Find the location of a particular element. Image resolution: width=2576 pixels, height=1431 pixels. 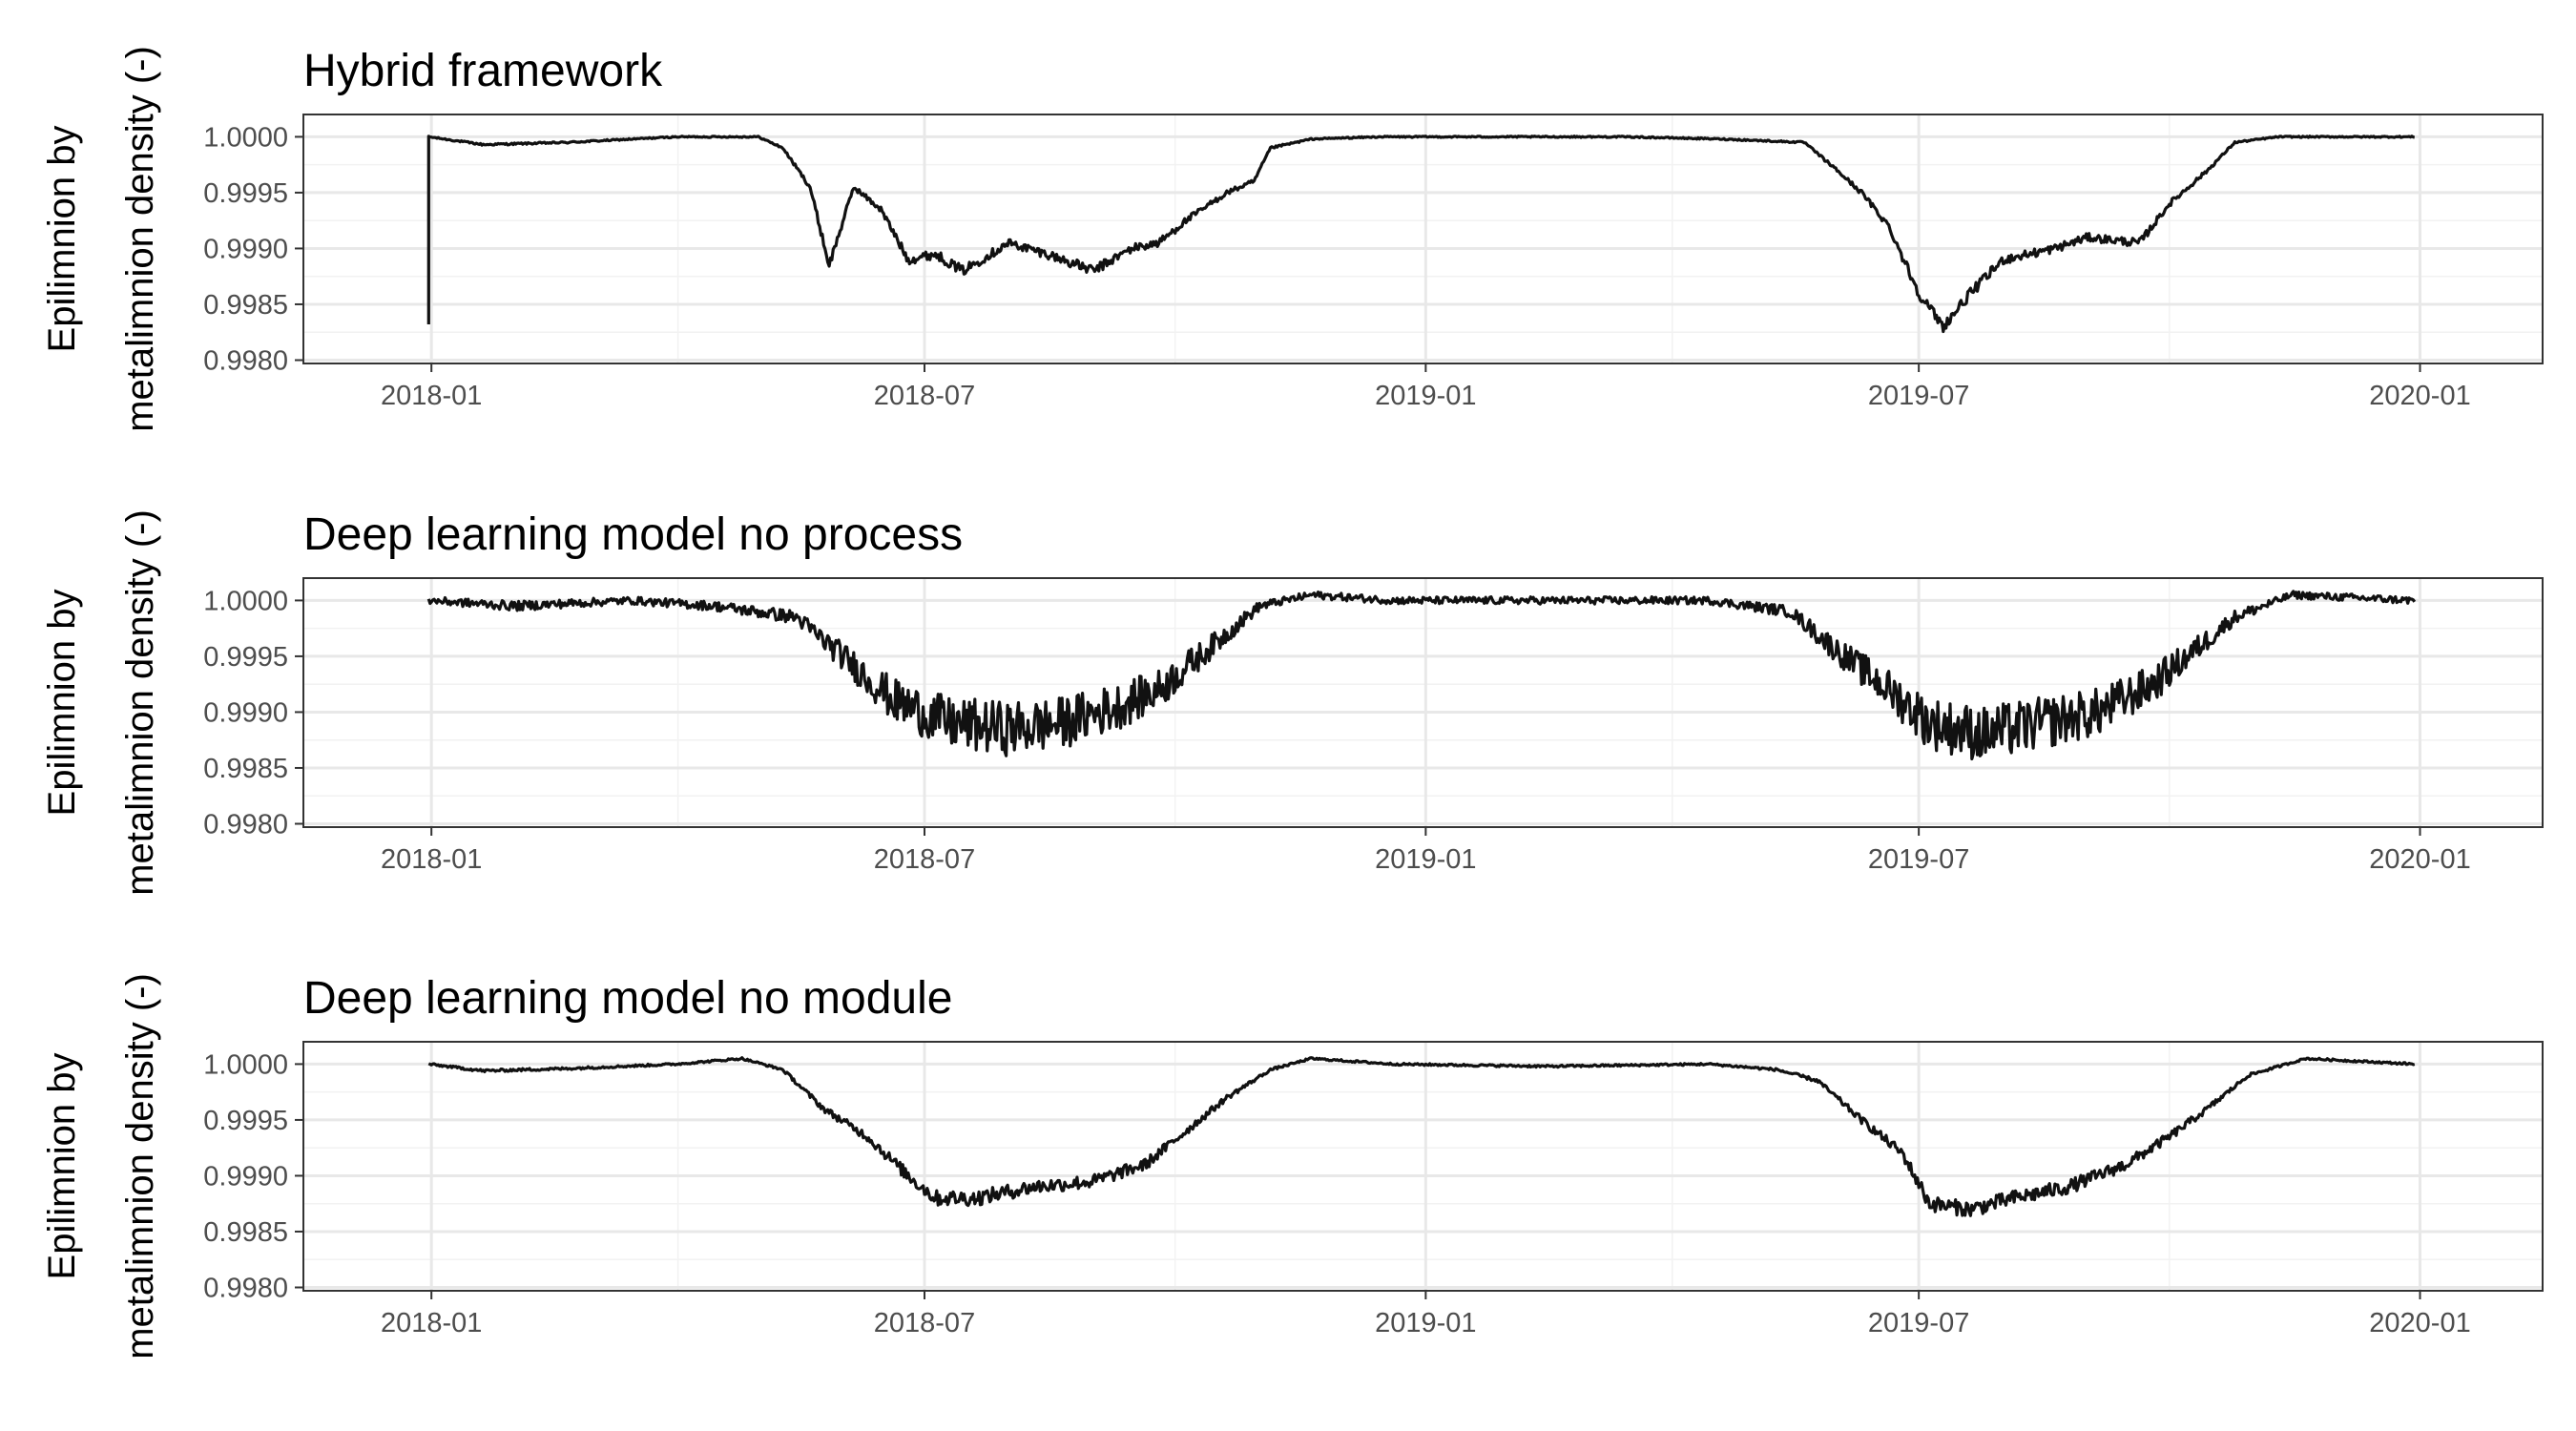

panel-title: Deep learning model no process is located at coordinates (633, 534).